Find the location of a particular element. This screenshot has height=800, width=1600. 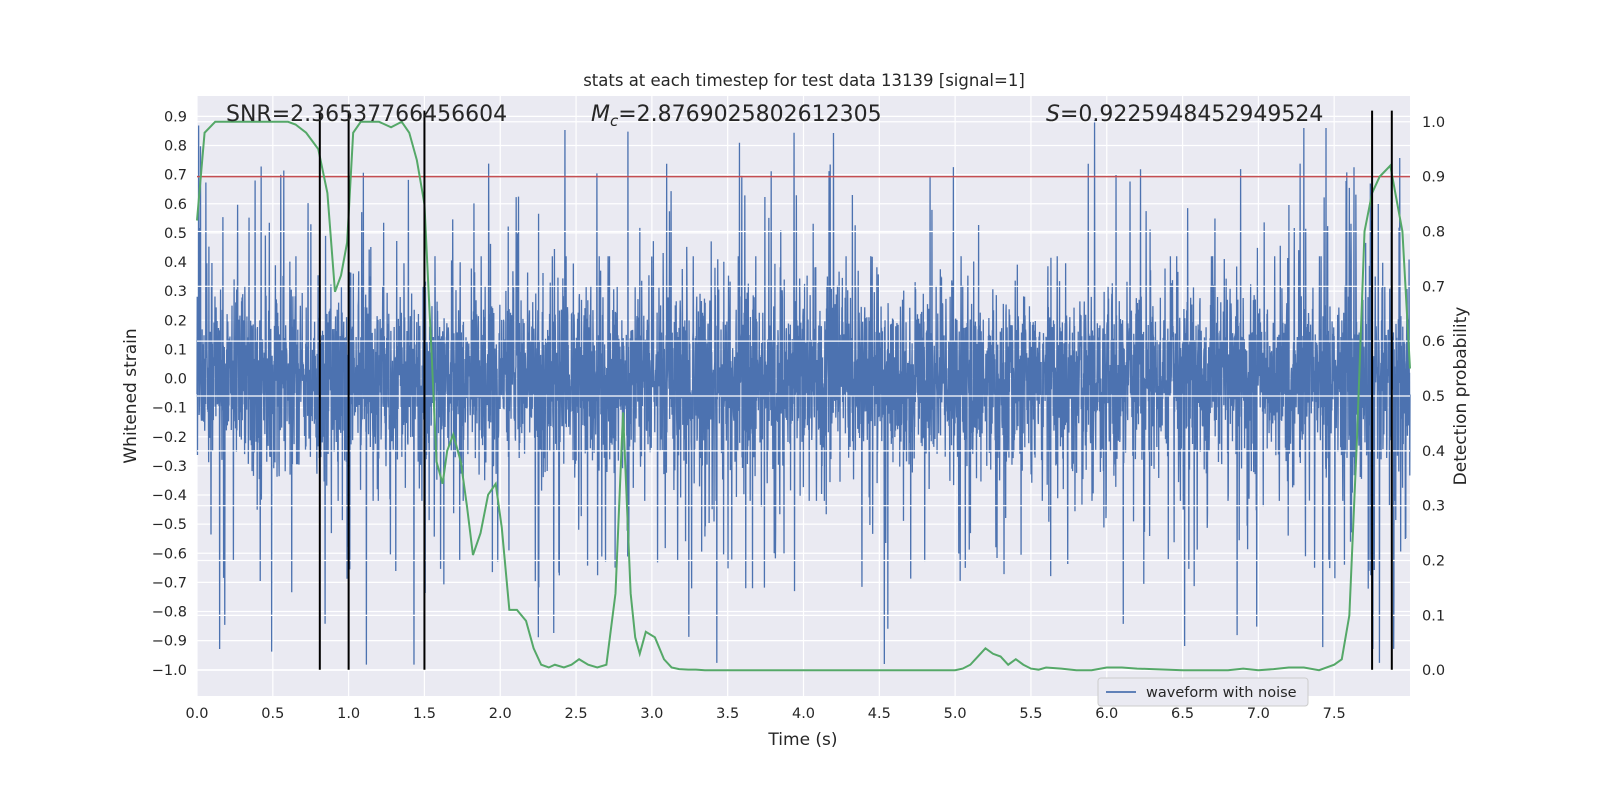

legend-box is located at coordinates (1203, 692).